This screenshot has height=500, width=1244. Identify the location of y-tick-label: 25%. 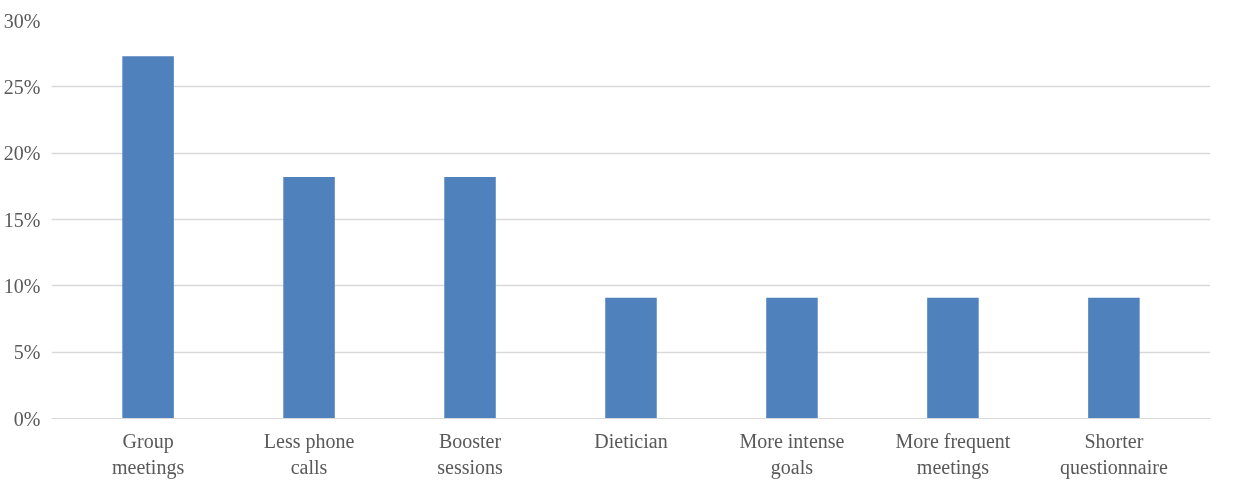
(22, 86).